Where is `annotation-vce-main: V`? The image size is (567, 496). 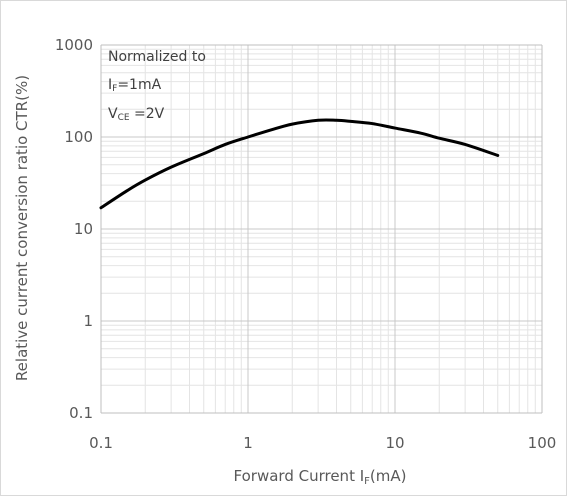
annotation-vce-main: V is located at coordinates (113, 114).